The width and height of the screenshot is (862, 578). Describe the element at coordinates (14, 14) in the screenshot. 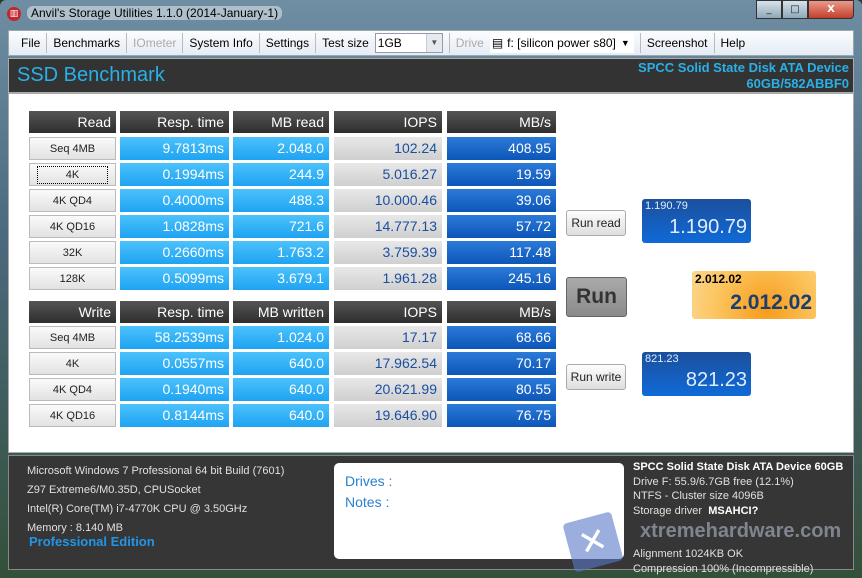

I see `app-icon: ▥` at that location.